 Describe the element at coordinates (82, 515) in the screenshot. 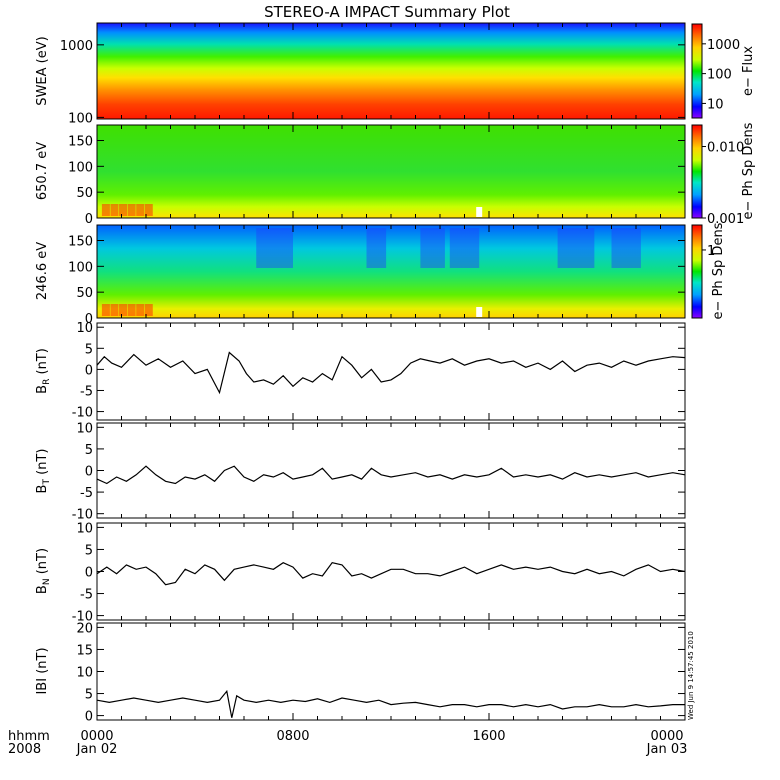

I see `ytick-label-4-4: -10` at that location.